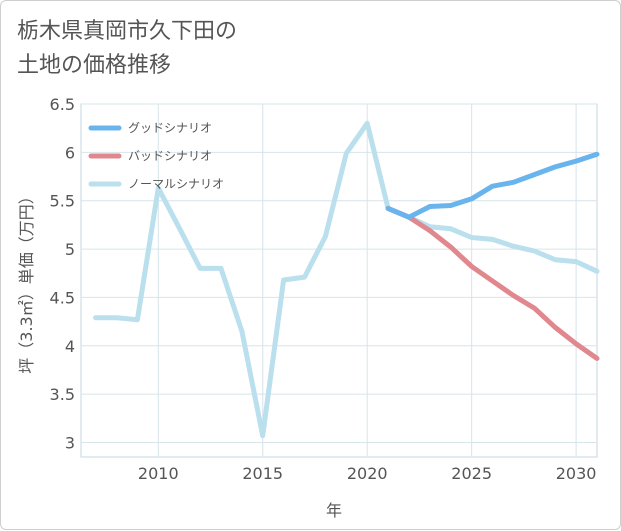  I want to click on x-tick-label: 2020, so click(367, 473).